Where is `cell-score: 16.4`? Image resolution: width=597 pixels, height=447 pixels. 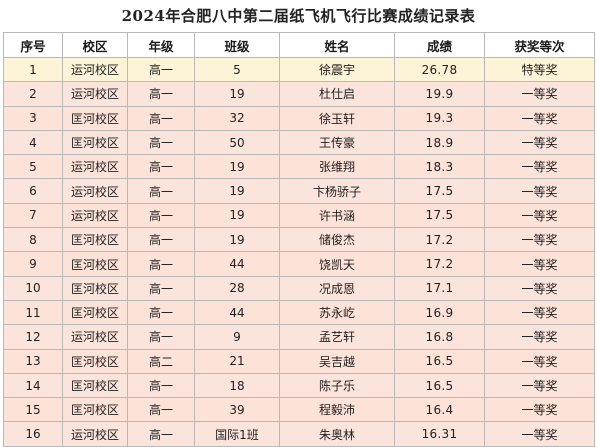
cell-score: 16.4 is located at coordinates (439, 410).